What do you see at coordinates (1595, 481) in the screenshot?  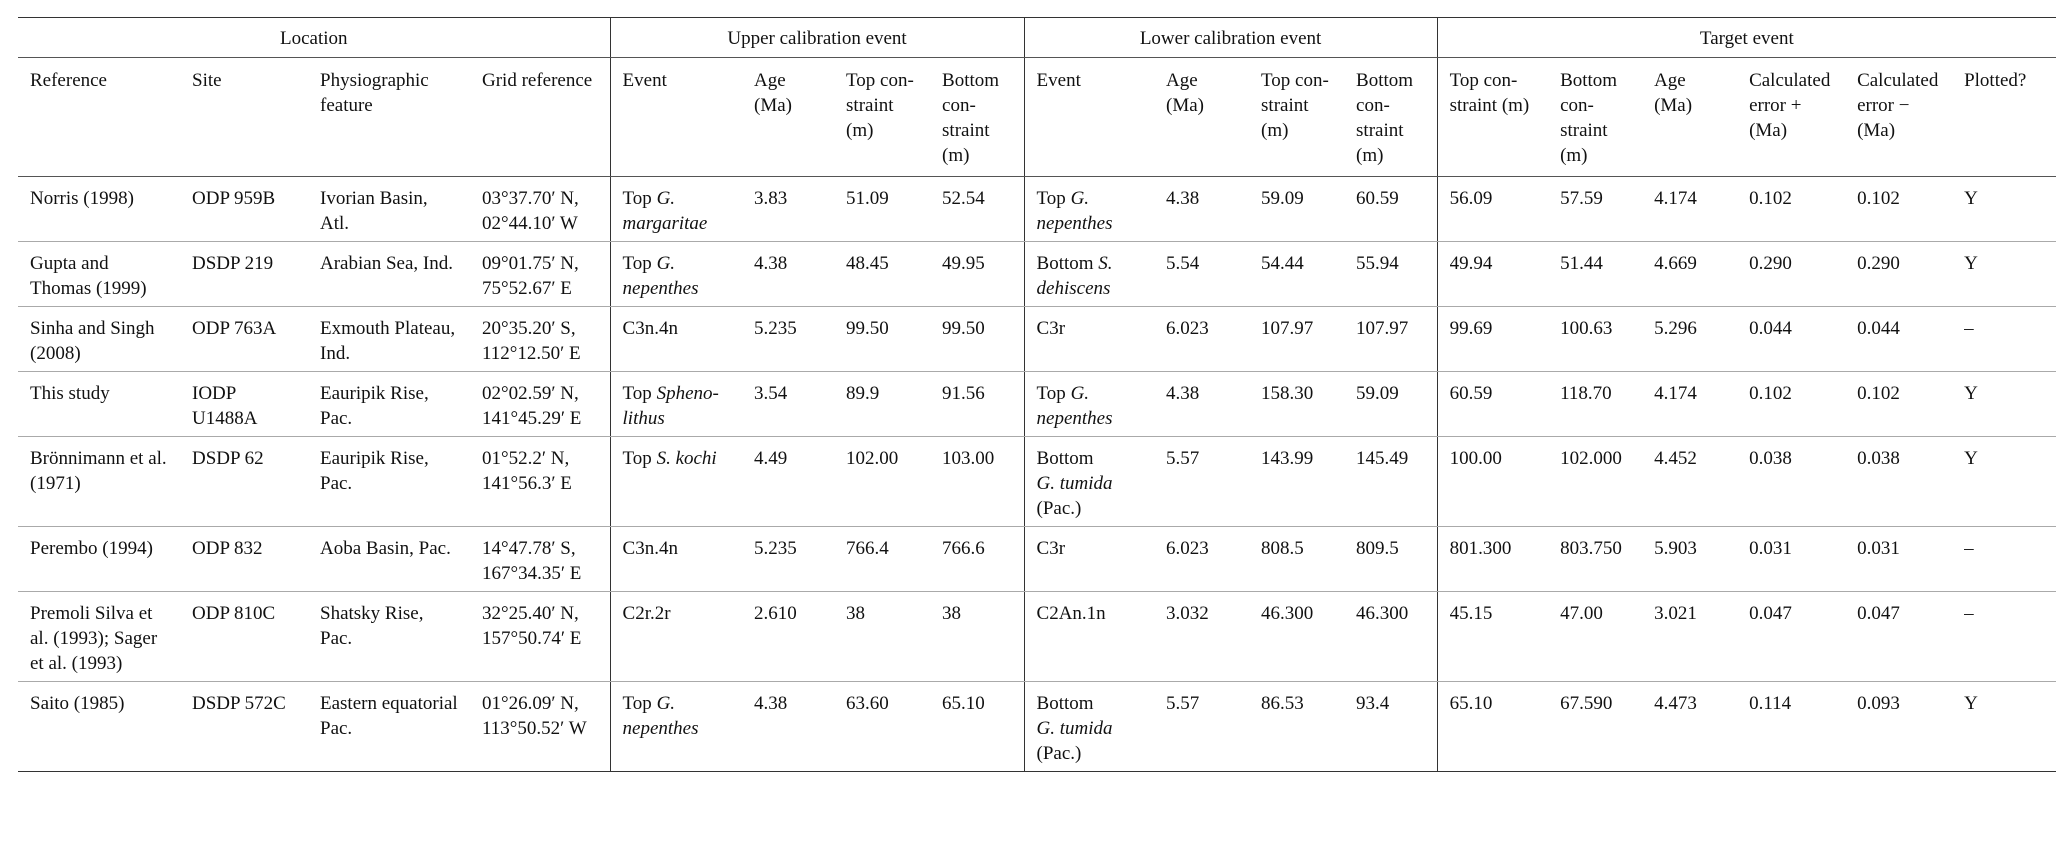 I see `table-cell: 102.000` at bounding box center [1595, 481].